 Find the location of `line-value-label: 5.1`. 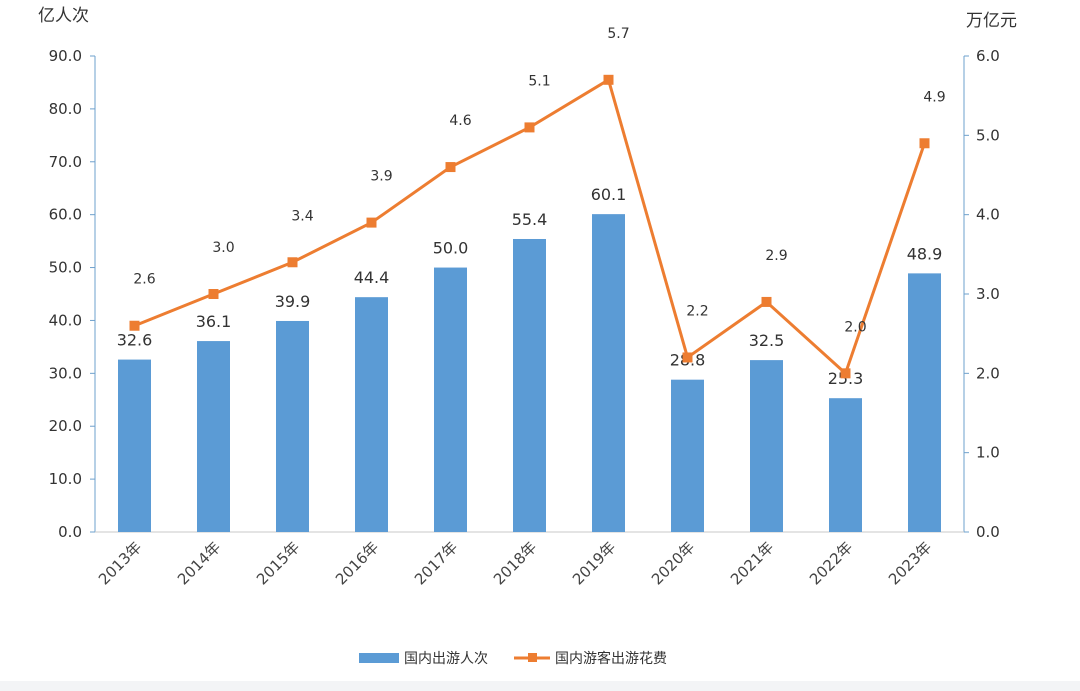

line-value-label: 5.1 is located at coordinates (539, 81).